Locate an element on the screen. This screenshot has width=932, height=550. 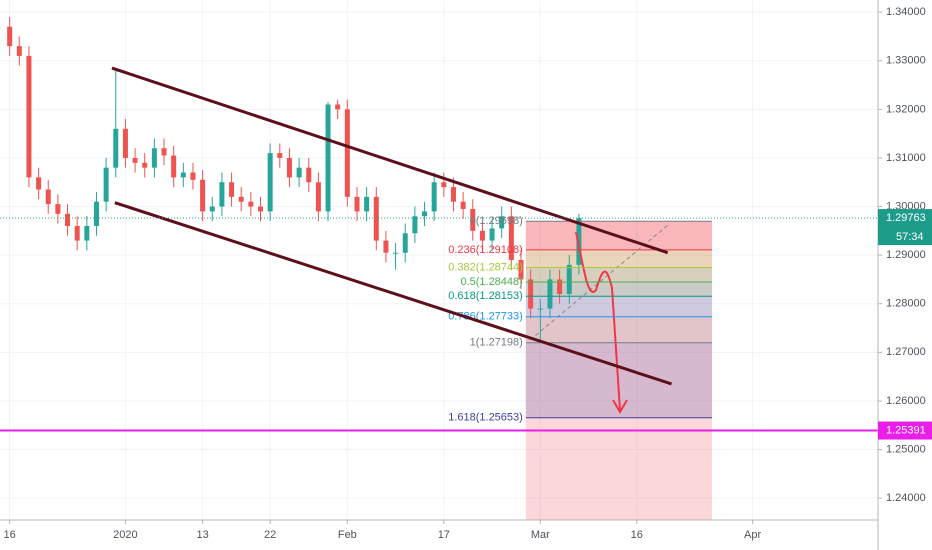
current-price-box is located at coordinates (905, 227).